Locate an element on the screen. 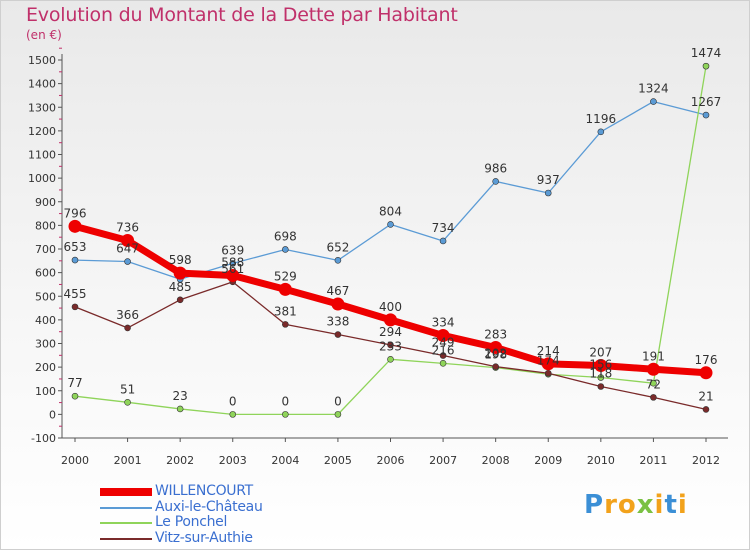  y-unit-label: (en €) is located at coordinates (44, 35).